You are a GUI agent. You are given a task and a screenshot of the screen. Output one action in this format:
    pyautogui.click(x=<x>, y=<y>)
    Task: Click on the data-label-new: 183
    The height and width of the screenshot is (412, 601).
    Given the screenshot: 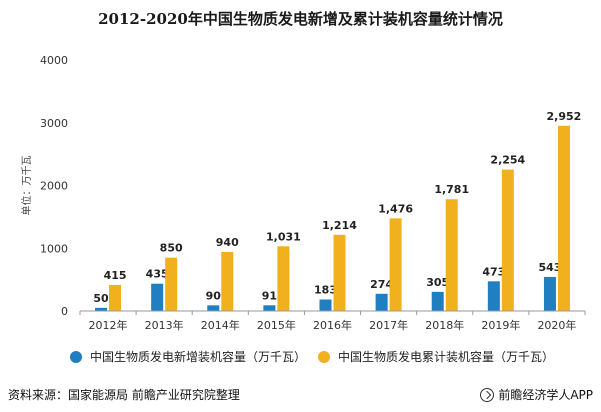 What is the action you would take?
    pyautogui.click(x=325, y=290)
    